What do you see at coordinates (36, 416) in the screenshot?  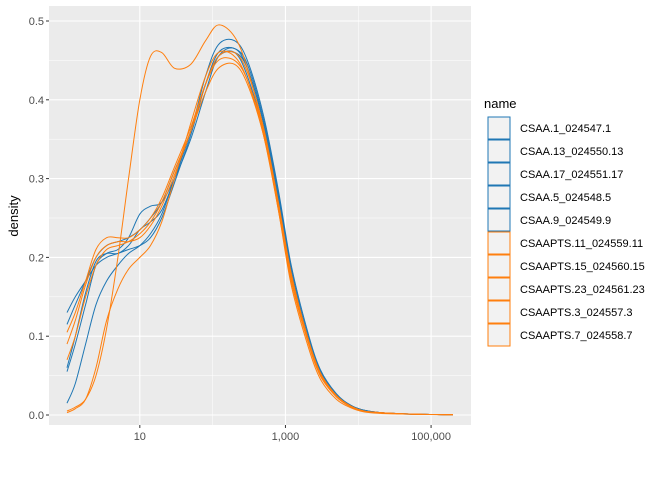 I see `y-tick-label: 0.0` at bounding box center [36, 416].